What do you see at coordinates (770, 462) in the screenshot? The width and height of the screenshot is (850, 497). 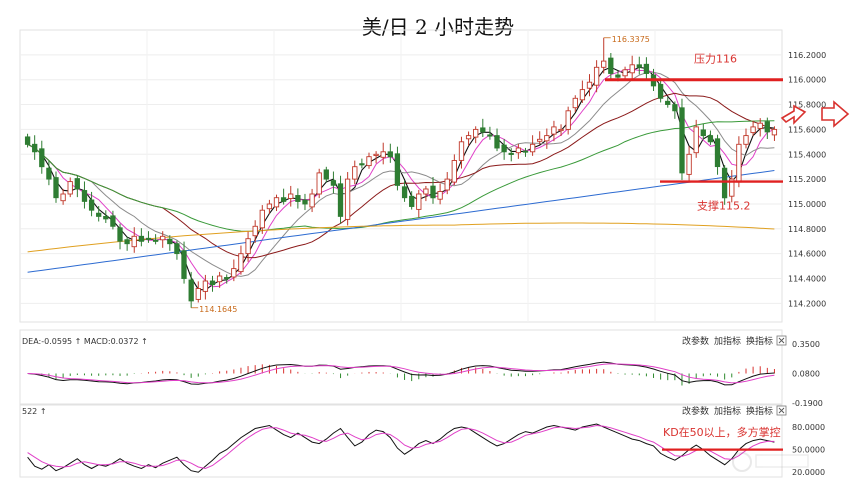 I see `watermark-logo` at bounding box center [770, 462].